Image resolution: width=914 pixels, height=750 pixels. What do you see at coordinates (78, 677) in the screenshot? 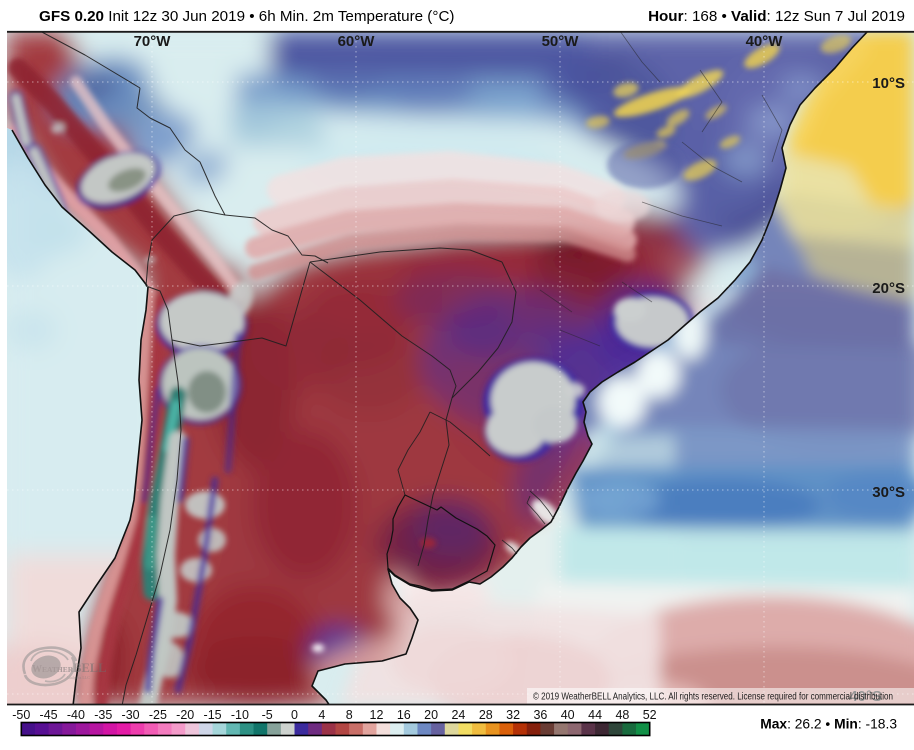
I see `svg-text: Analytics LLC` at bounding box center [78, 677].